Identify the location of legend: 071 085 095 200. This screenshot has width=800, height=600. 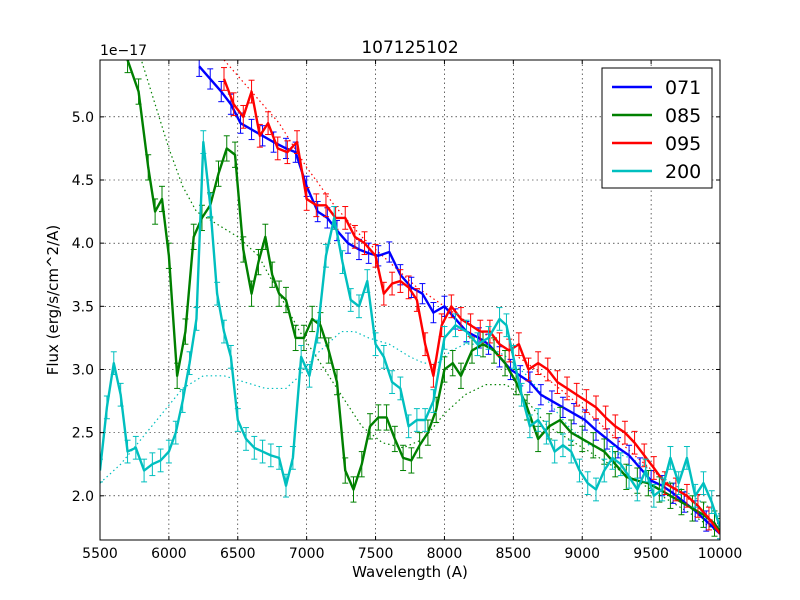
(657, 128).